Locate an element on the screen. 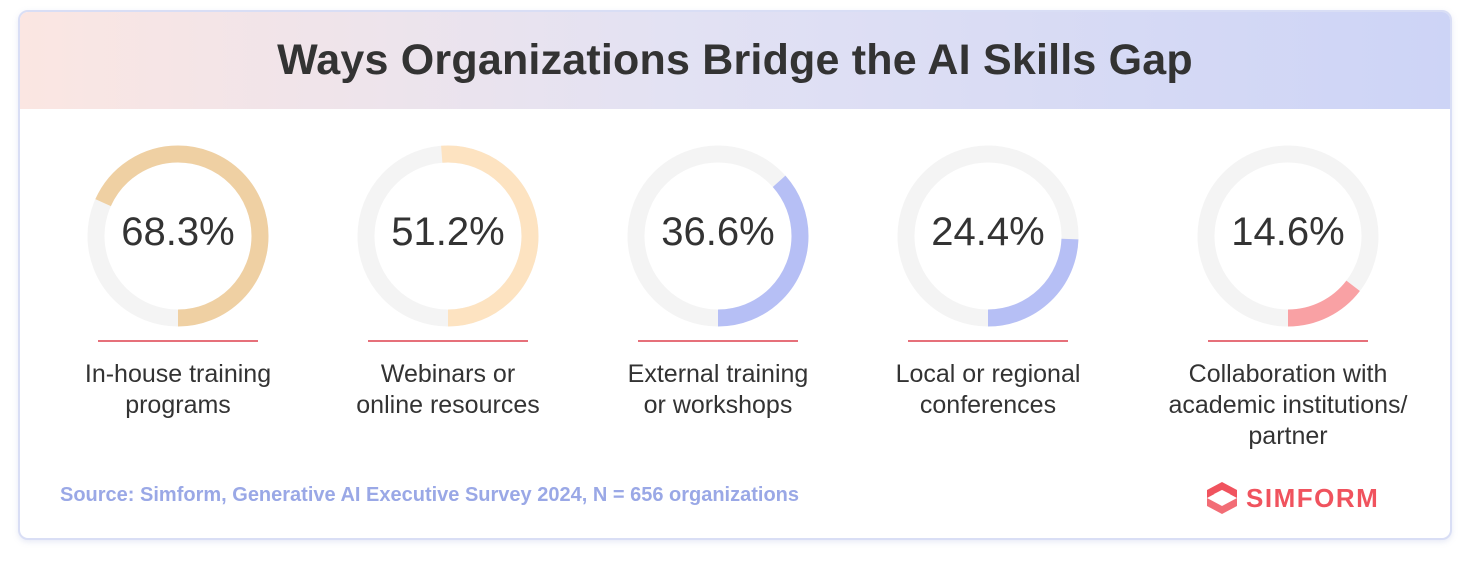 The height and width of the screenshot is (565, 1469). simform-logo-icon is located at coordinates (1222, 498).